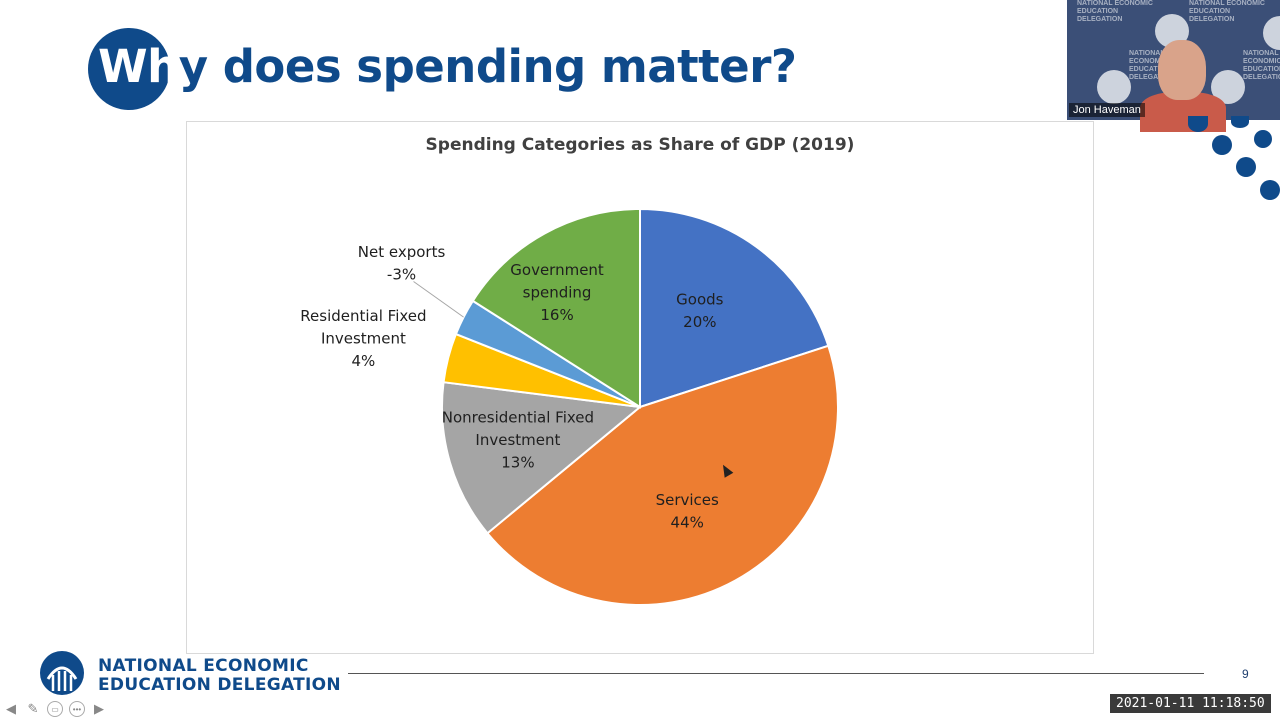  I want to click on pie-slice-nonresidential-fixed-investment, so click(542, 458).